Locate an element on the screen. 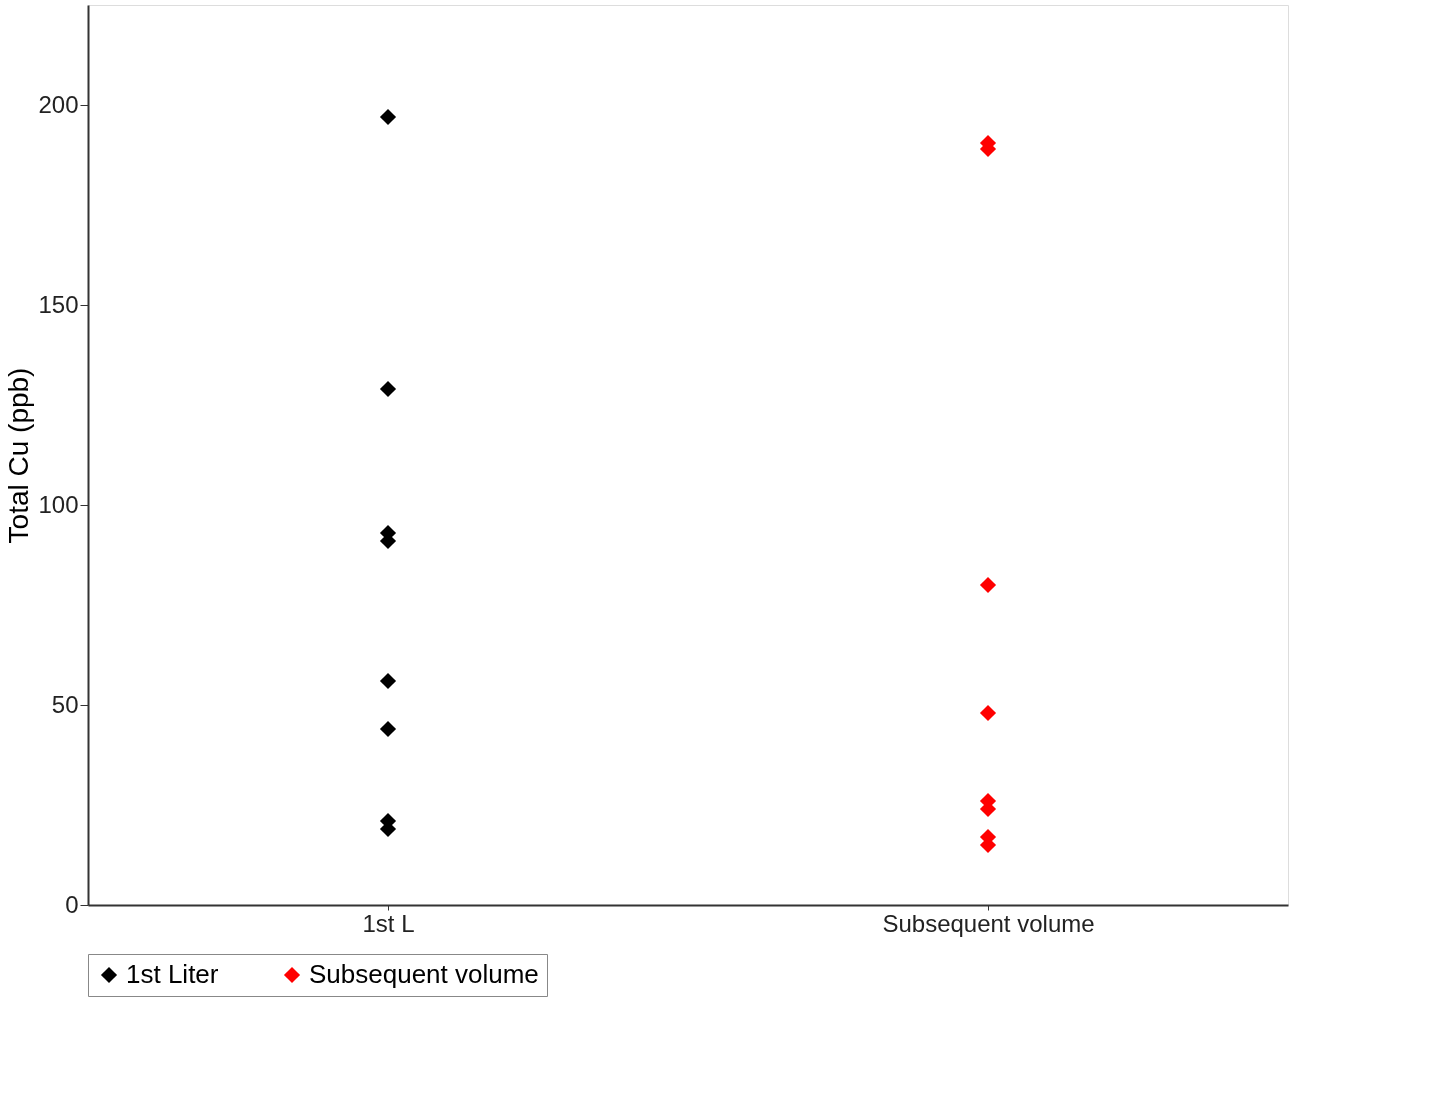  legend-label: 1st Liter is located at coordinates (172, 974).